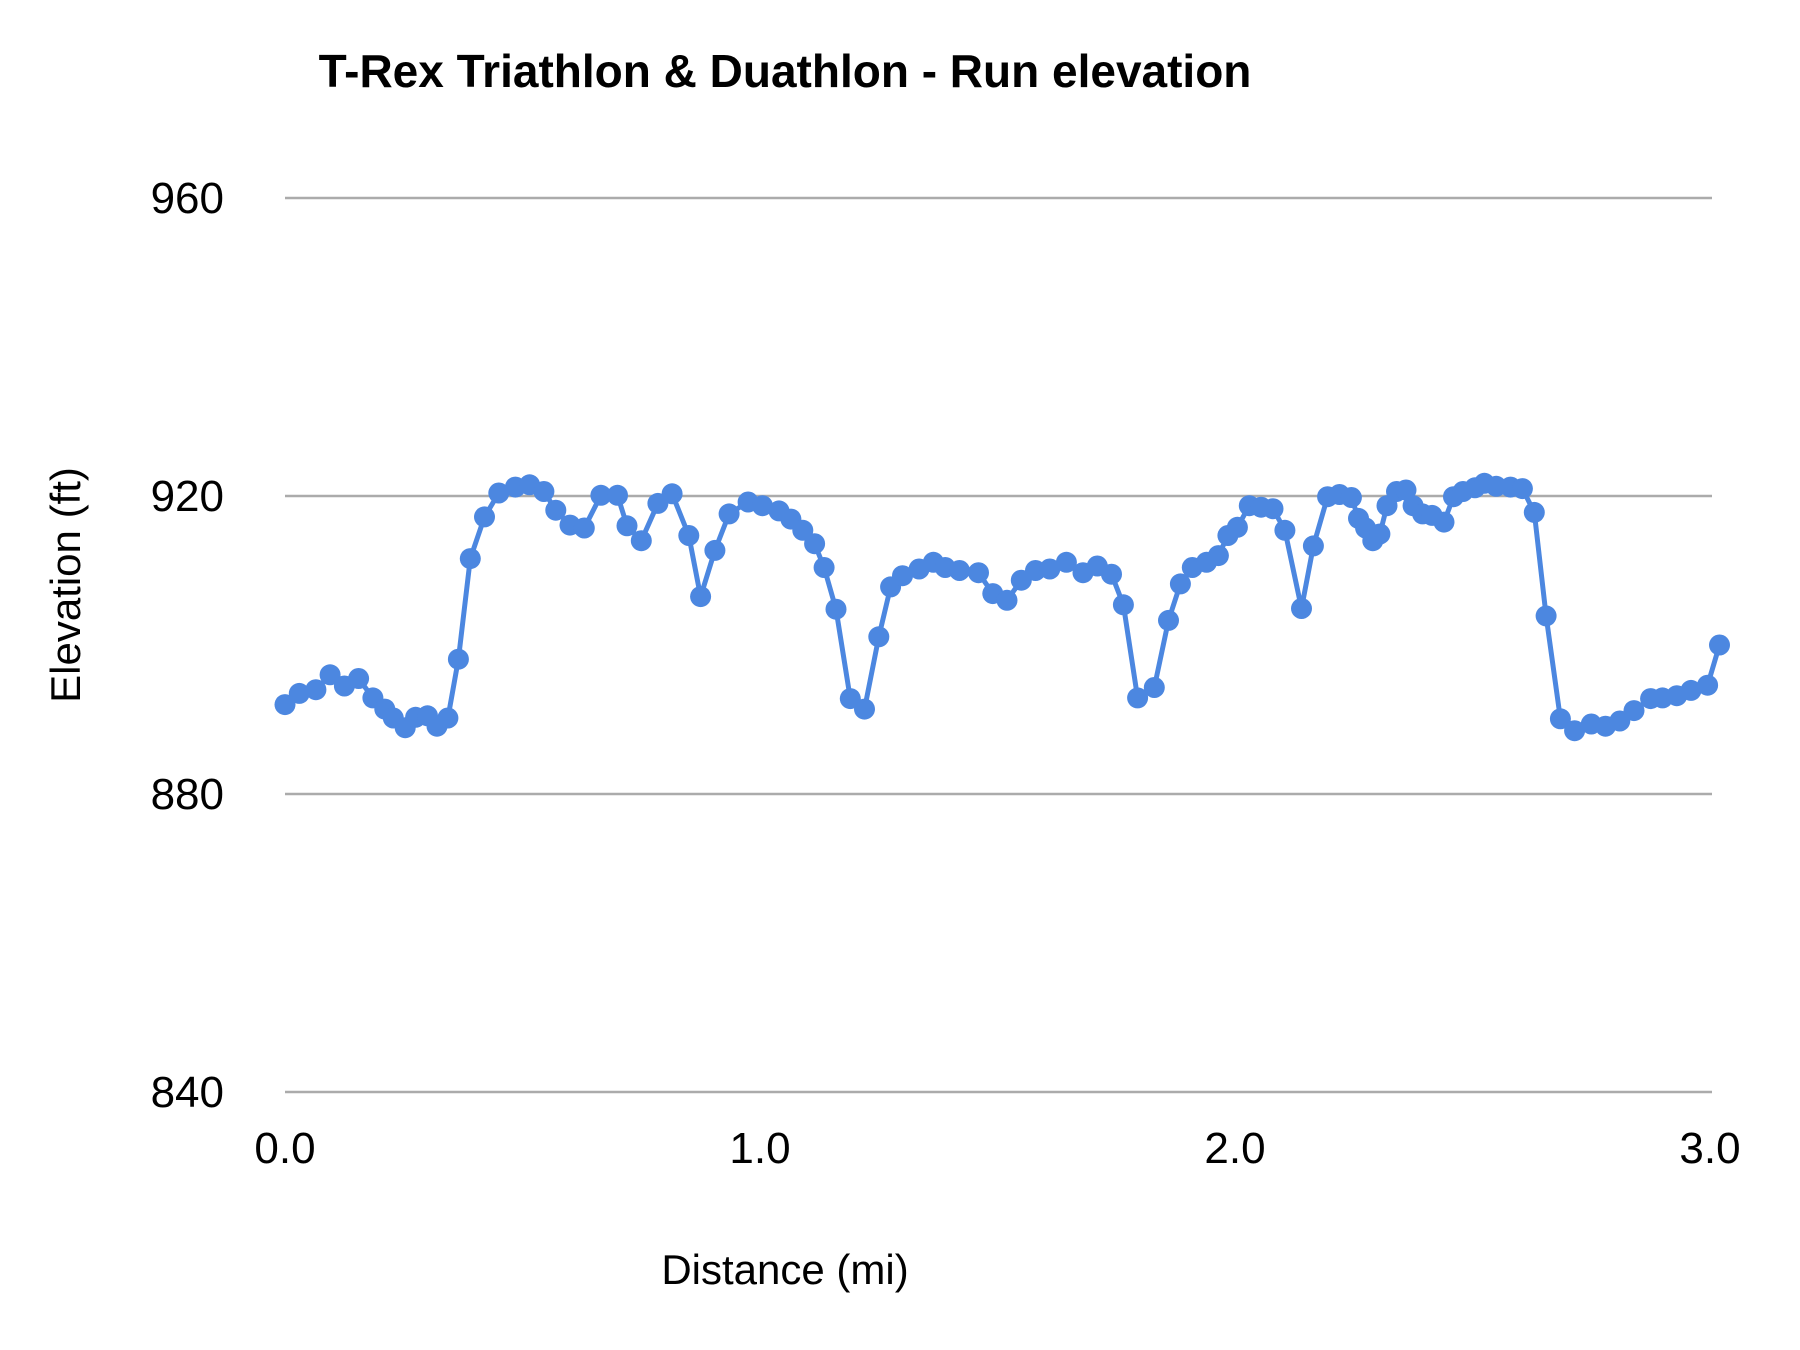  Describe the element at coordinates (187, 198) in the screenshot. I see `y-tick-label-960: 960` at that location.